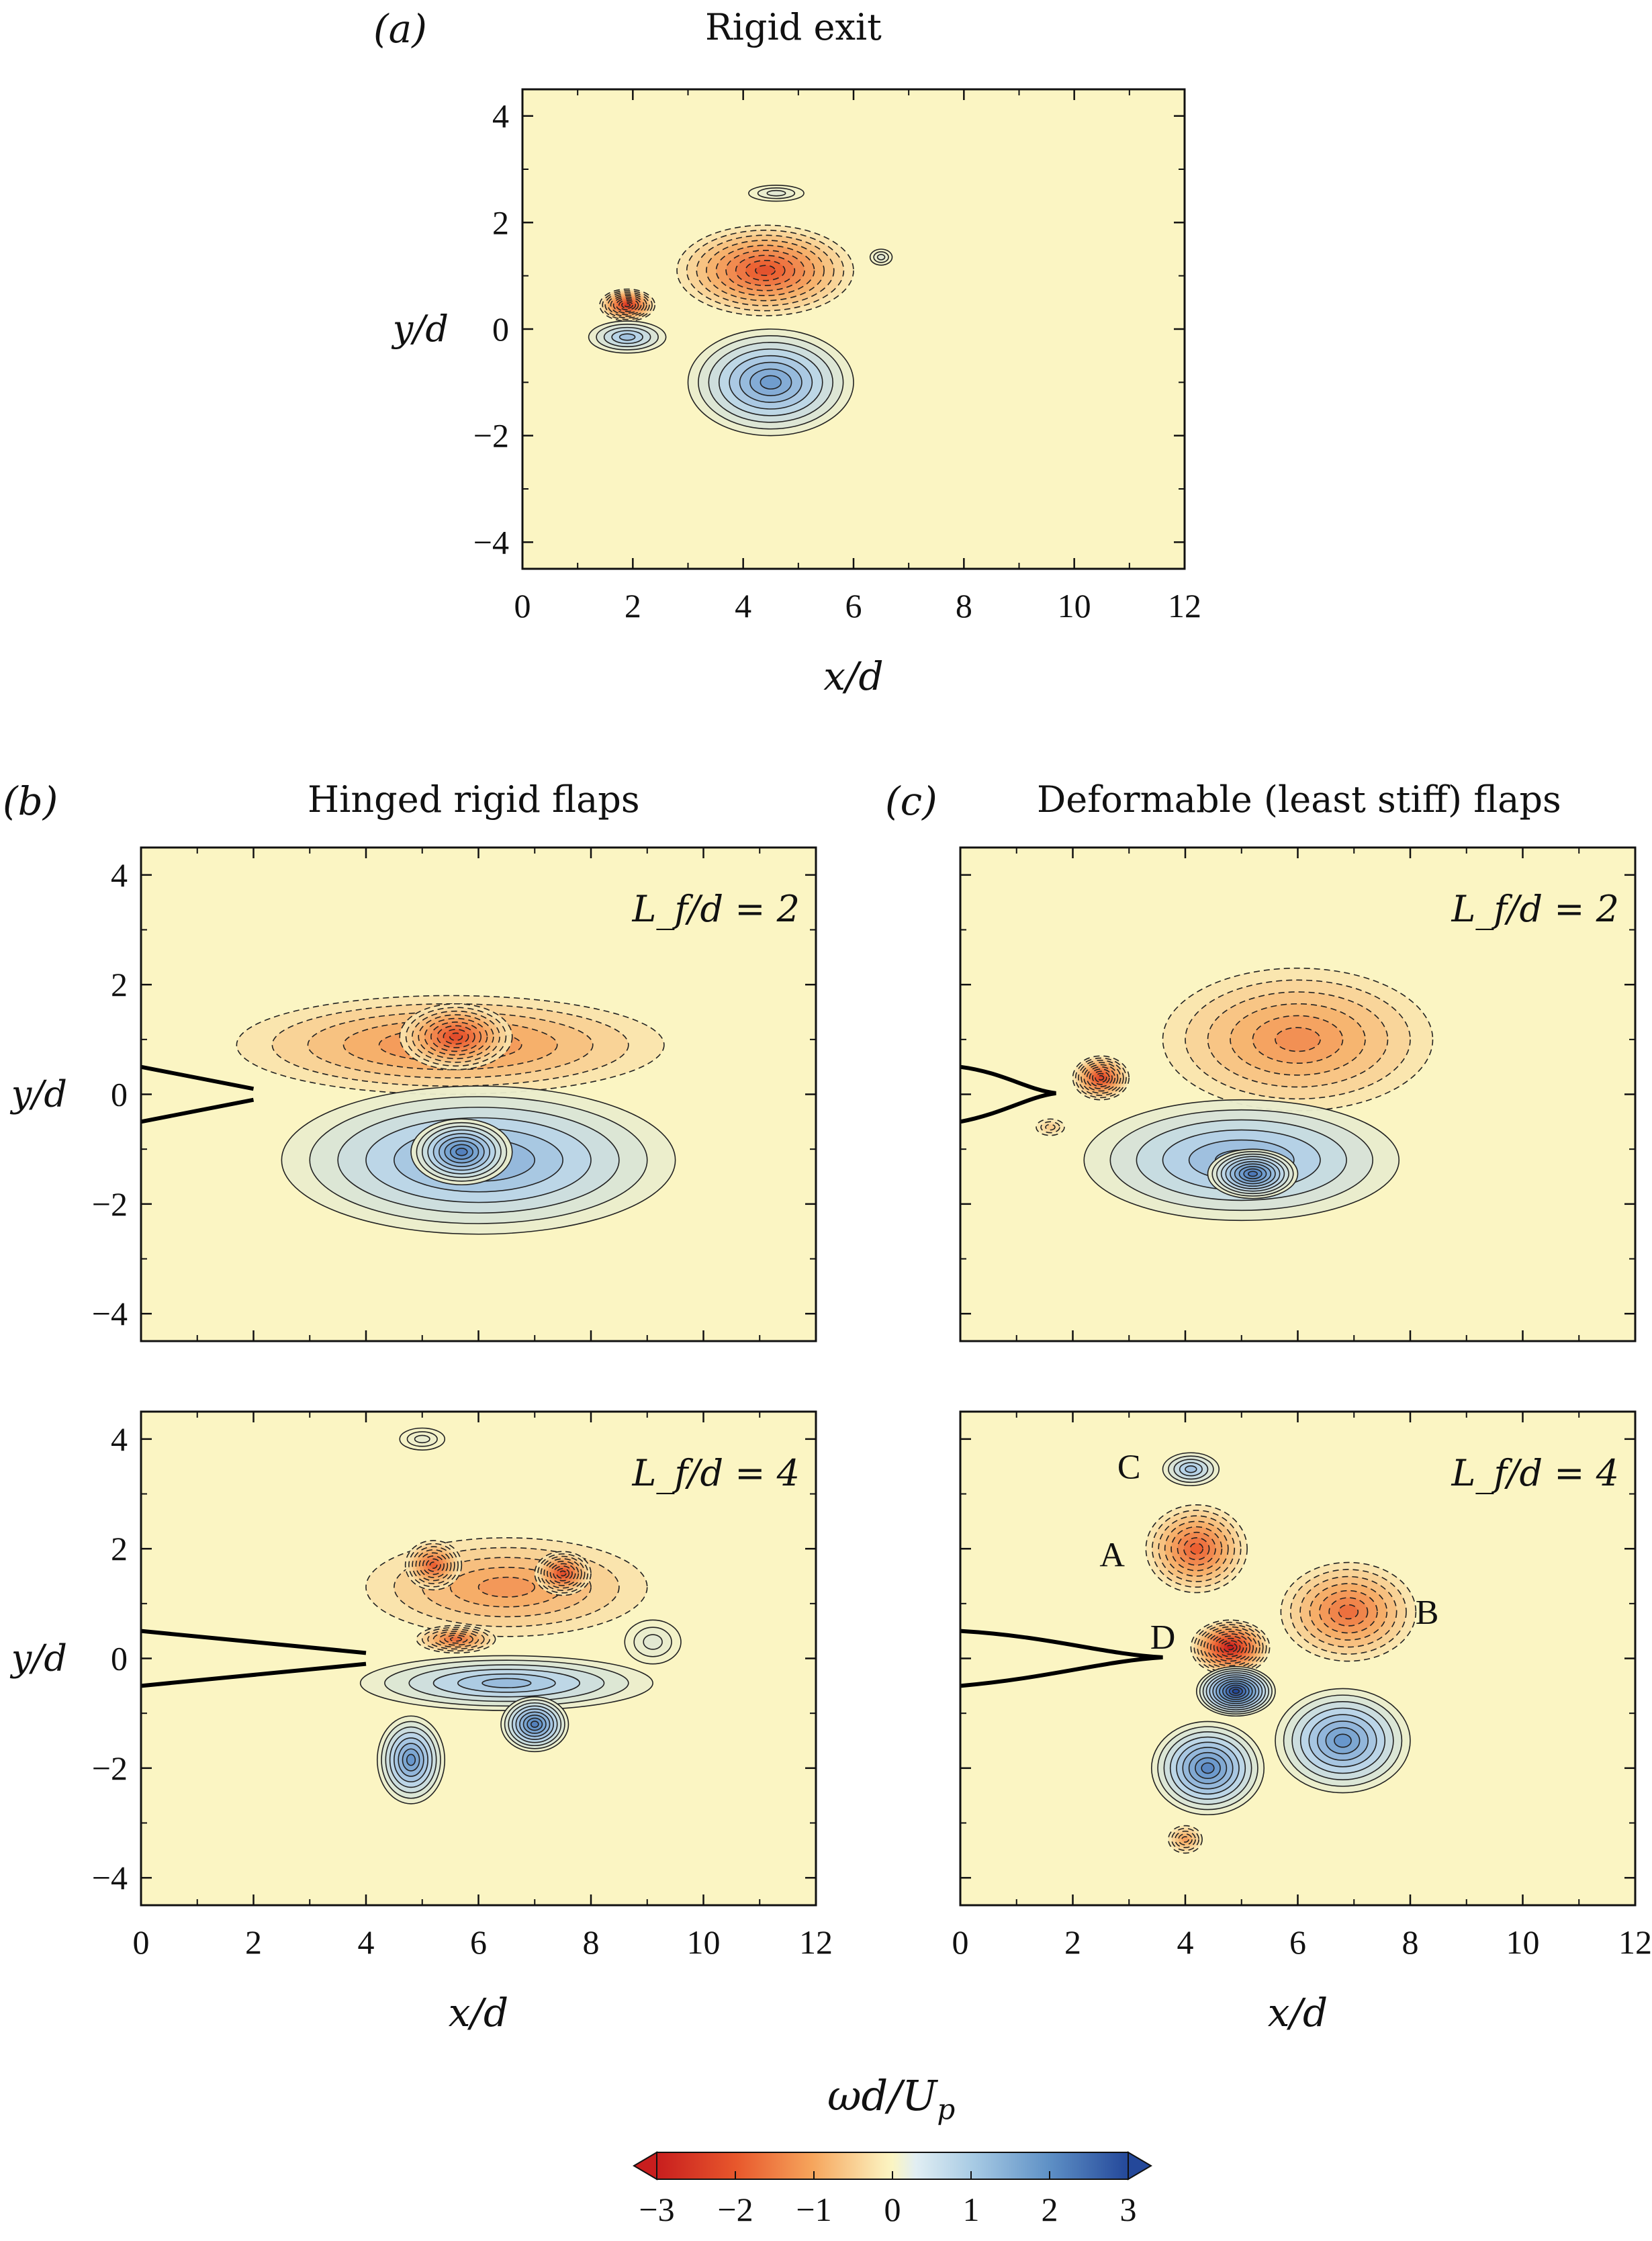 Image resolution: width=1652 pixels, height=2241 pixels. Describe the element at coordinates (891, 2098) in the screenshot. I see `colorbar-label: ωd/Up` at that location.